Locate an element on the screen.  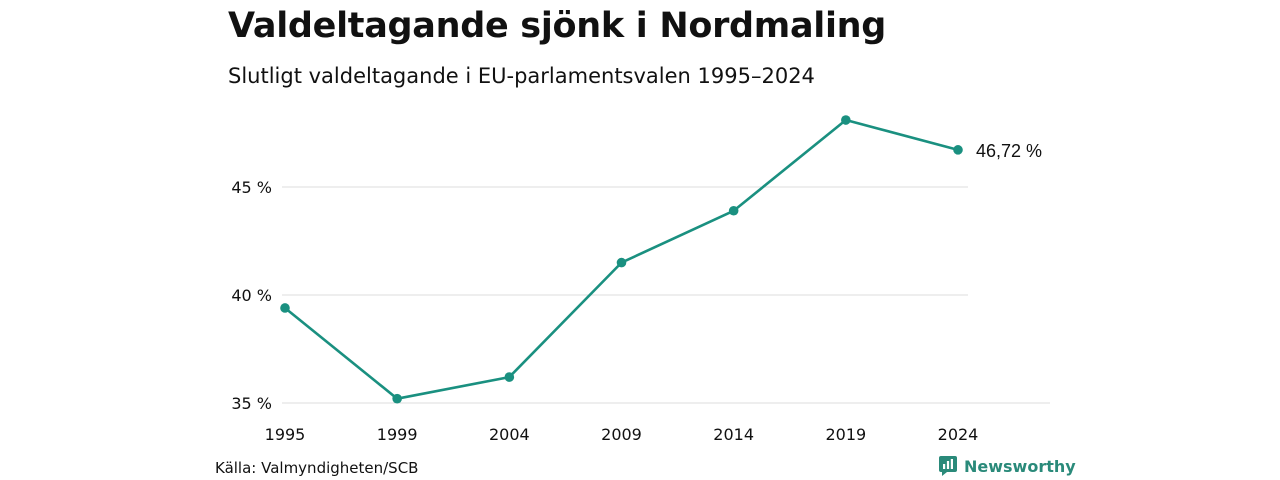
y-tick-label: 45 % is located at coordinates (251, 187).